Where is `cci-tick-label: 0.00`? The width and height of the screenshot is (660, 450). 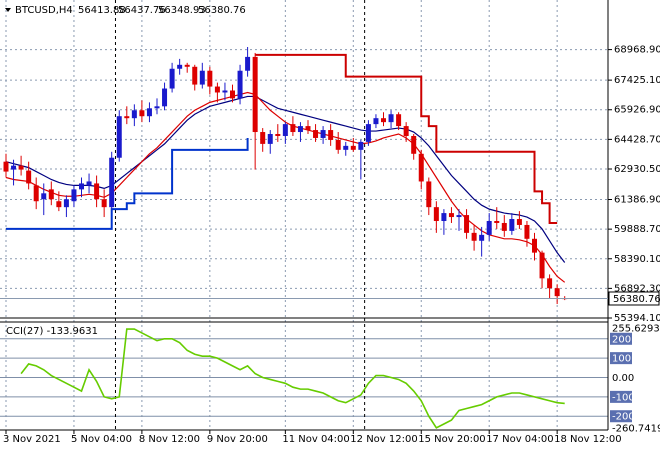
cci-tick-label: 0.00 is located at coordinates (623, 378).